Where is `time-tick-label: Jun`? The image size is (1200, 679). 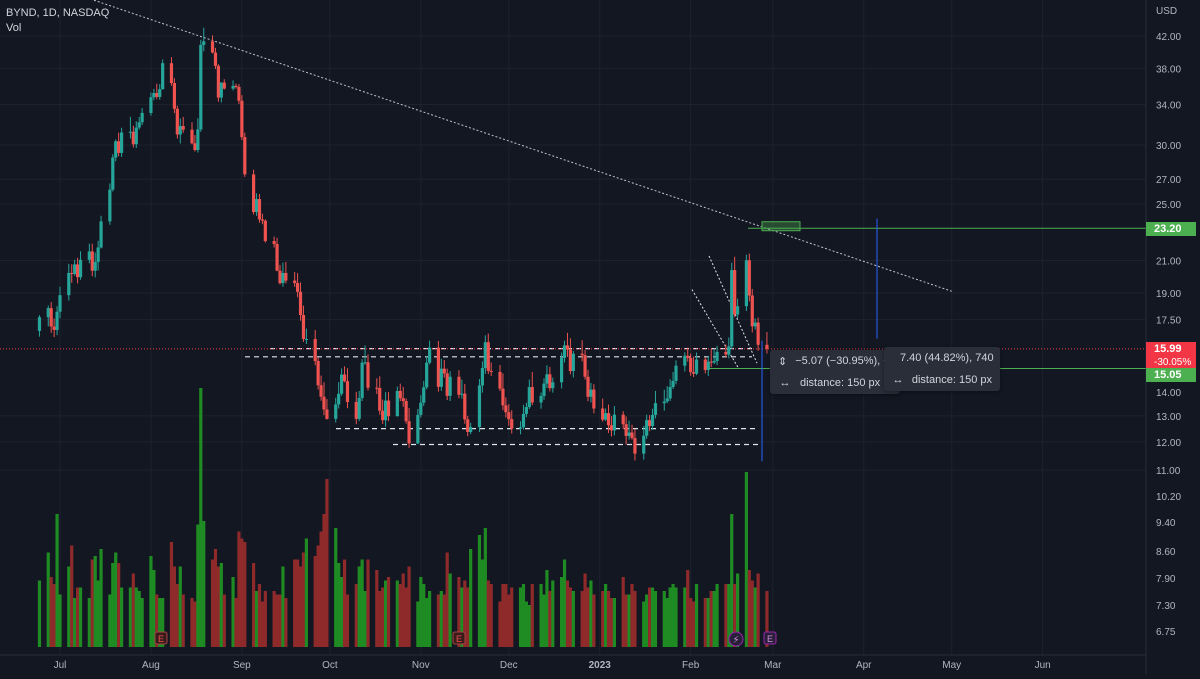
time-tick-label: Jun is located at coordinates (1043, 665).